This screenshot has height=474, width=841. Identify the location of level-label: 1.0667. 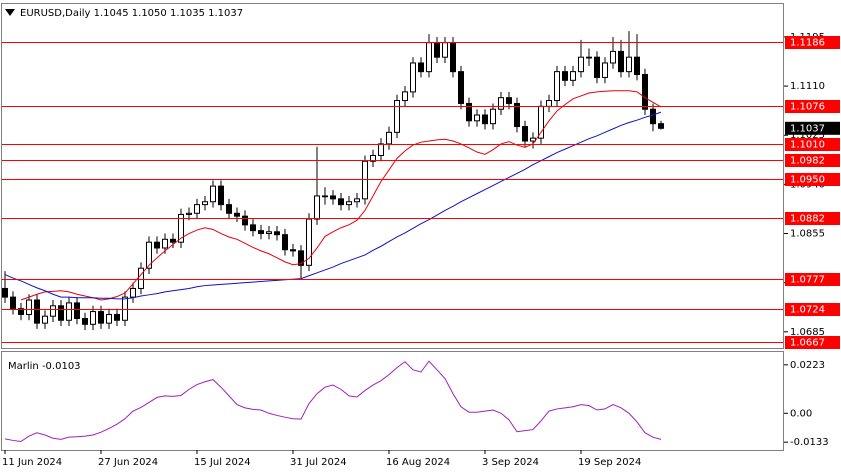
(807, 343).